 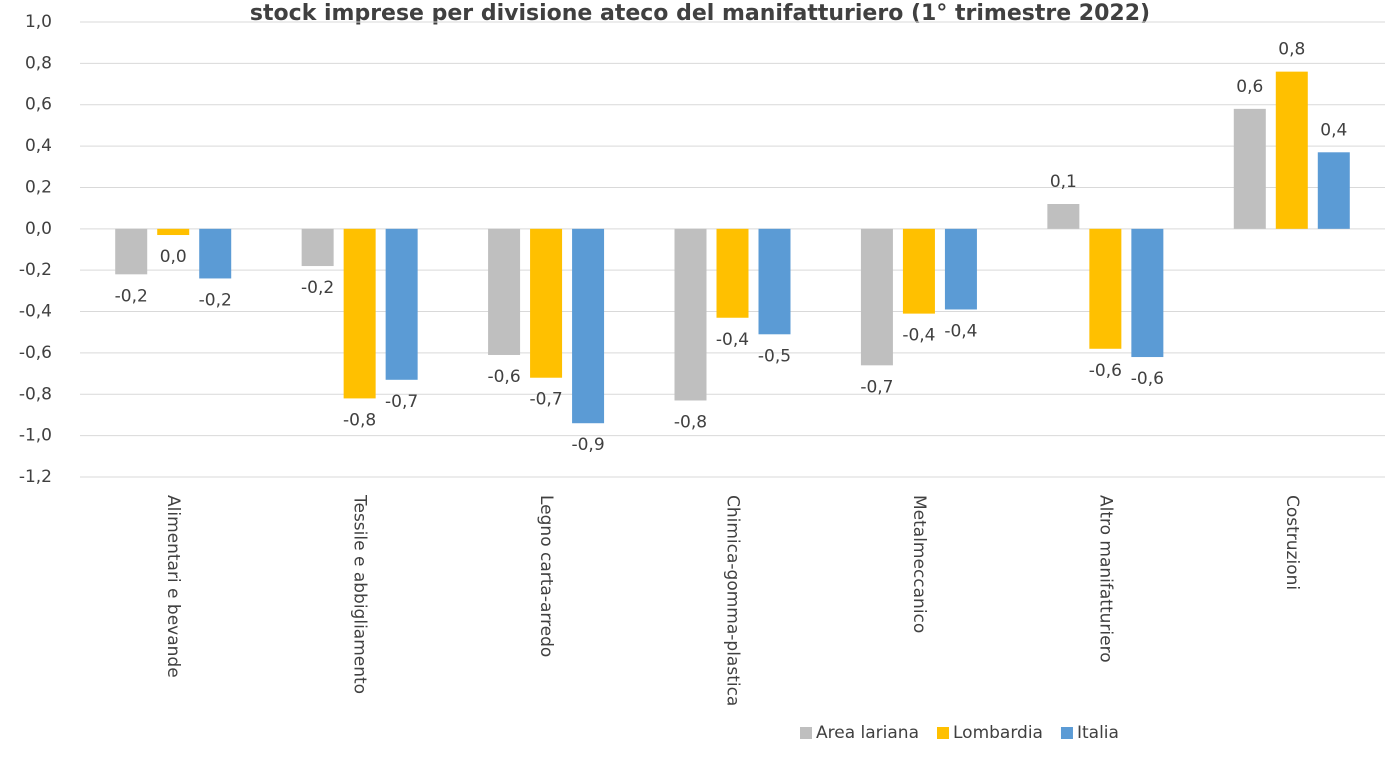 I want to click on data-label: 0,8, so click(x=1291, y=50).